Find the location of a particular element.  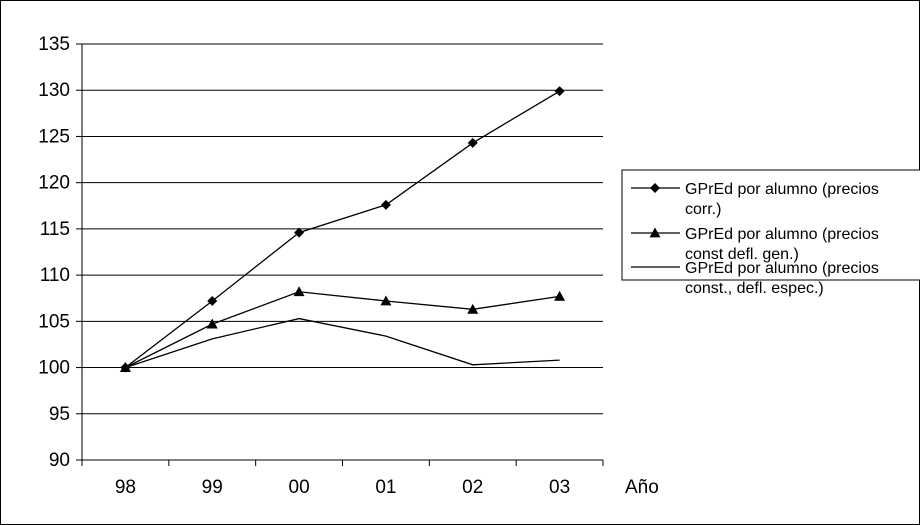

x-tick-label: 02 is located at coordinates (472, 487).